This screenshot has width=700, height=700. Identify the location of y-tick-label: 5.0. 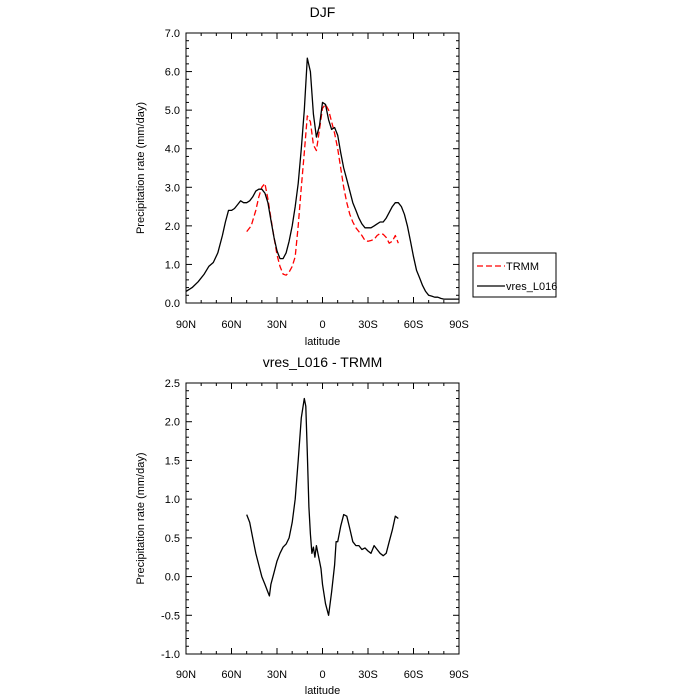
(172, 111).